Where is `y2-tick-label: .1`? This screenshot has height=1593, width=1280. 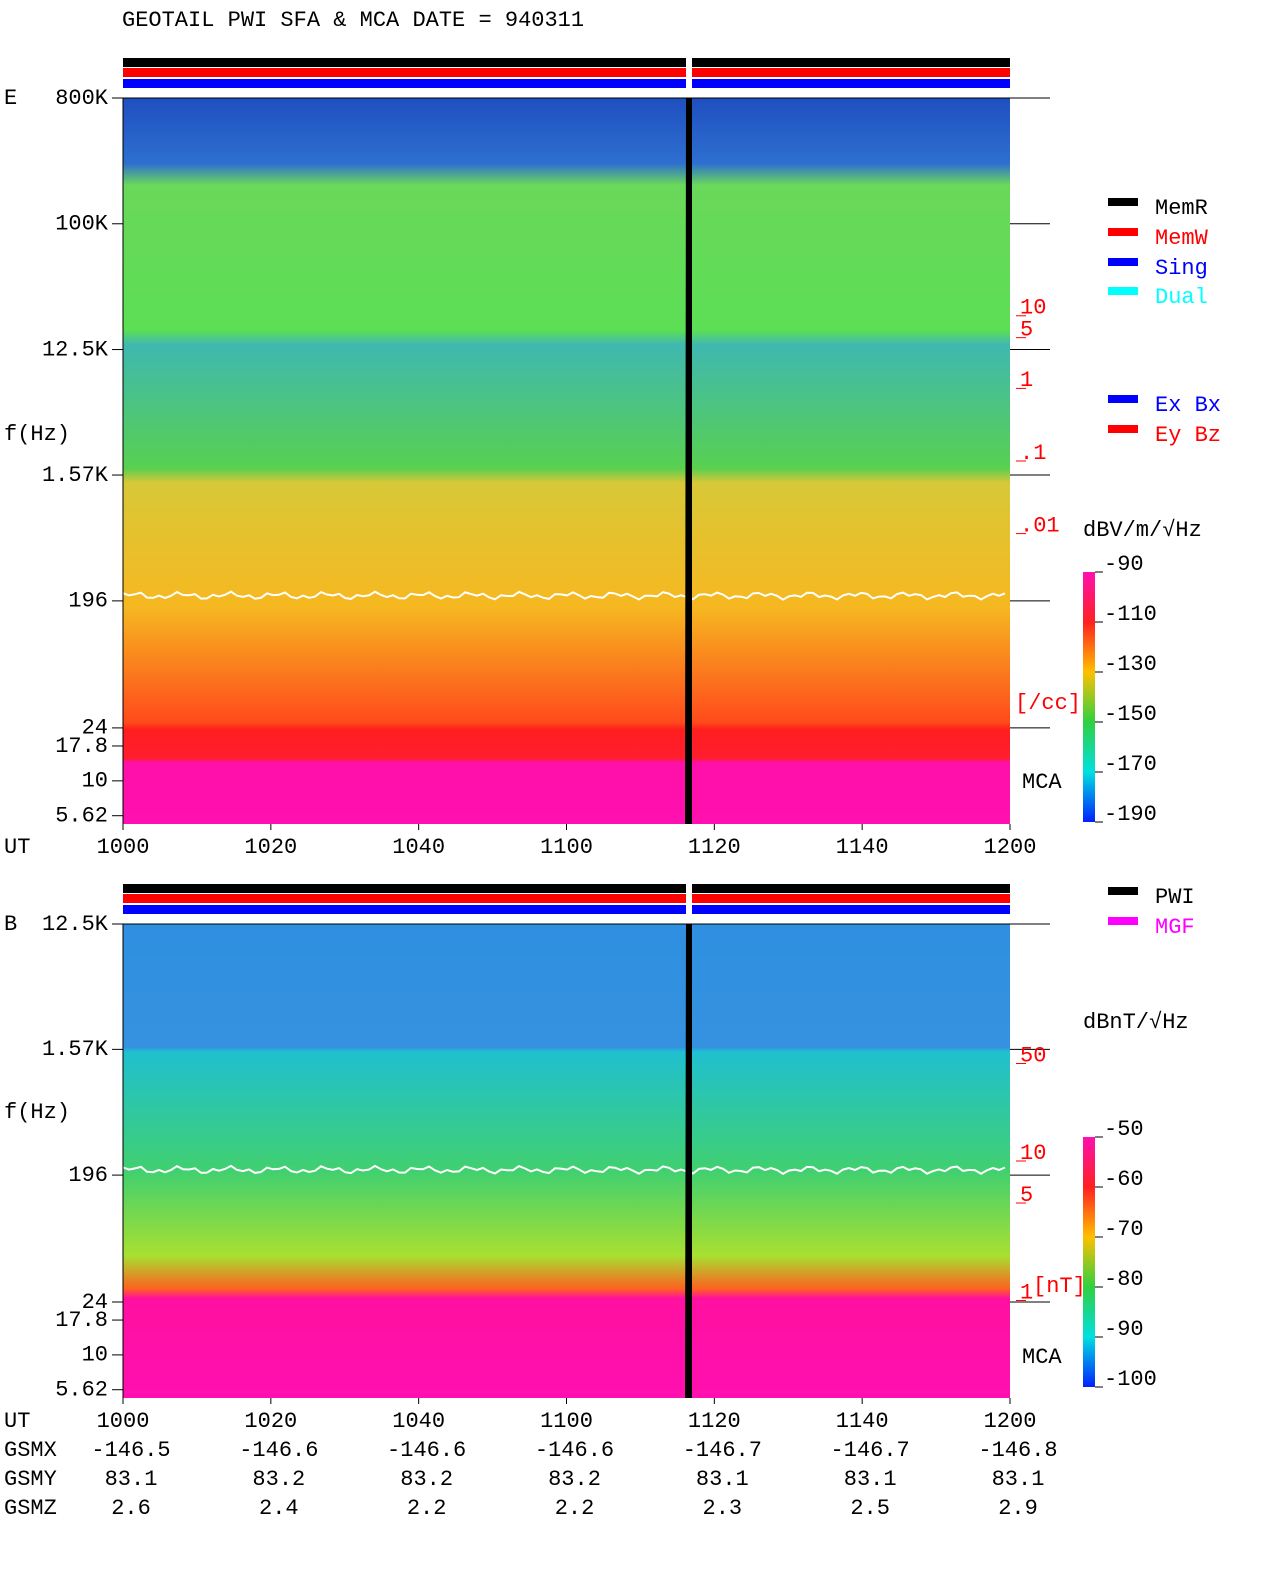 y2-tick-label: .1 is located at coordinates (1033, 453).